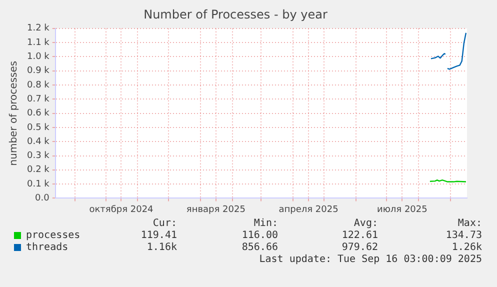 The image size is (497, 287). I want to click on y-tick-label: 0.5 k, so click(38, 127).